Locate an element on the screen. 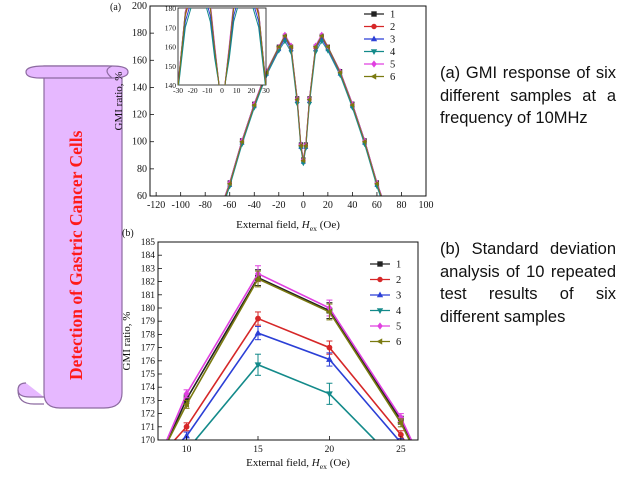 Image resolution: width=638 pixels, height=478 pixels. legend-label-2: 2 is located at coordinates (392, 27).